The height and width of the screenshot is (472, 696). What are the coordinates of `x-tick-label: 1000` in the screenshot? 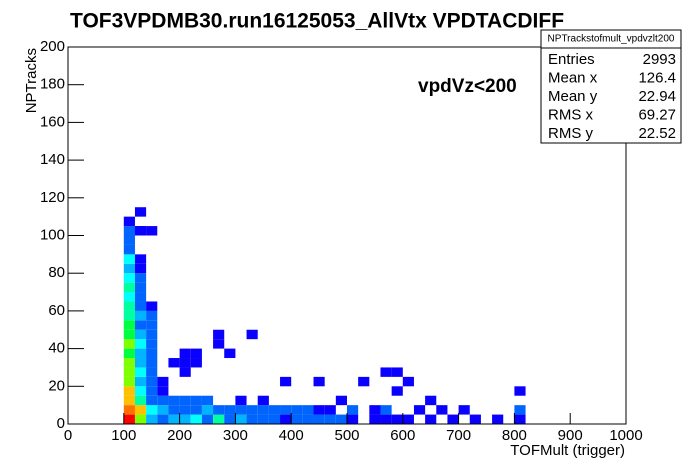 It's located at (625, 435).